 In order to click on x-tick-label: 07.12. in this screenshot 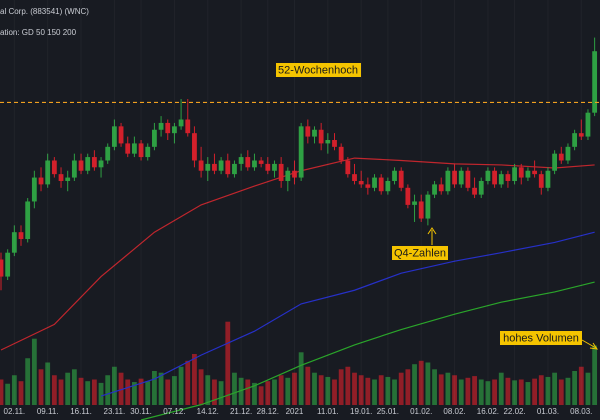, I will do `click(174, 411)`.